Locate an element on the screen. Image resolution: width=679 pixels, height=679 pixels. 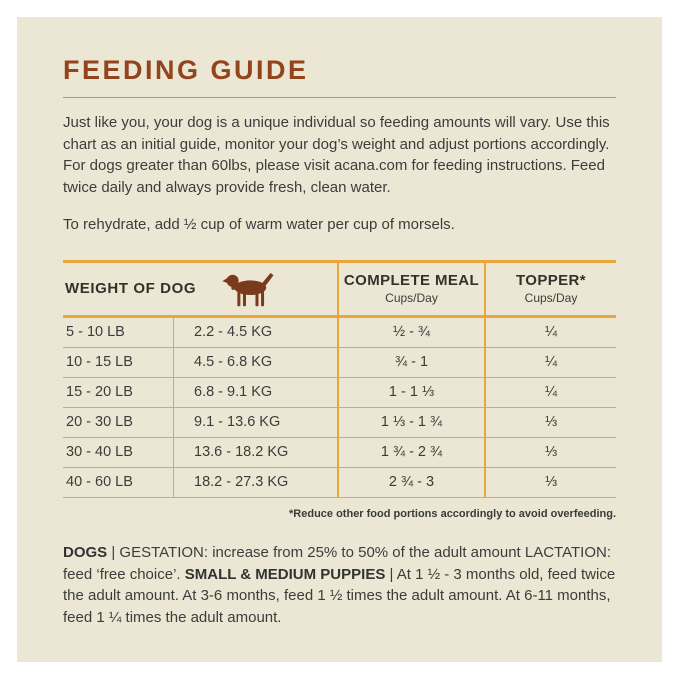
weight-lb-cell: 15 - 20 LB is located at coordinates (118, 392).